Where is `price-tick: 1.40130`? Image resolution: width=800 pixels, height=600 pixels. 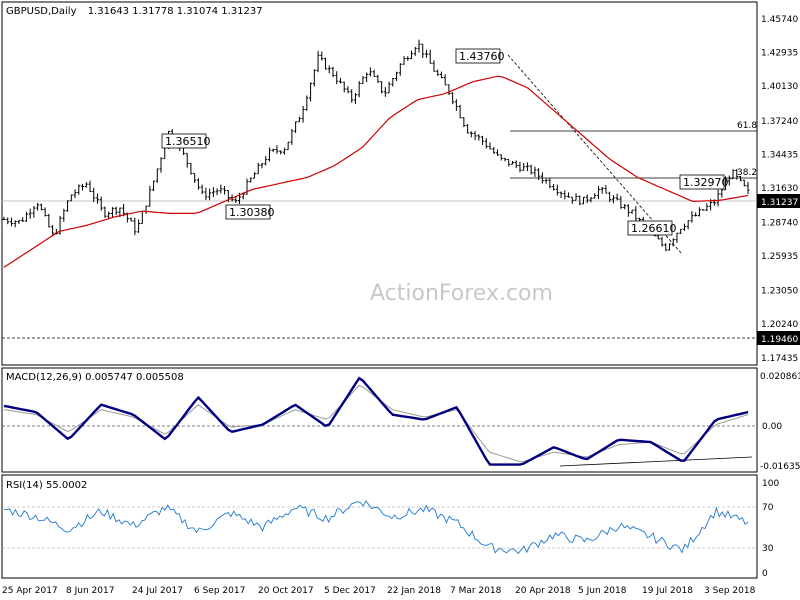
price-tick: 1.40130 is located at coordinates (779, 87).